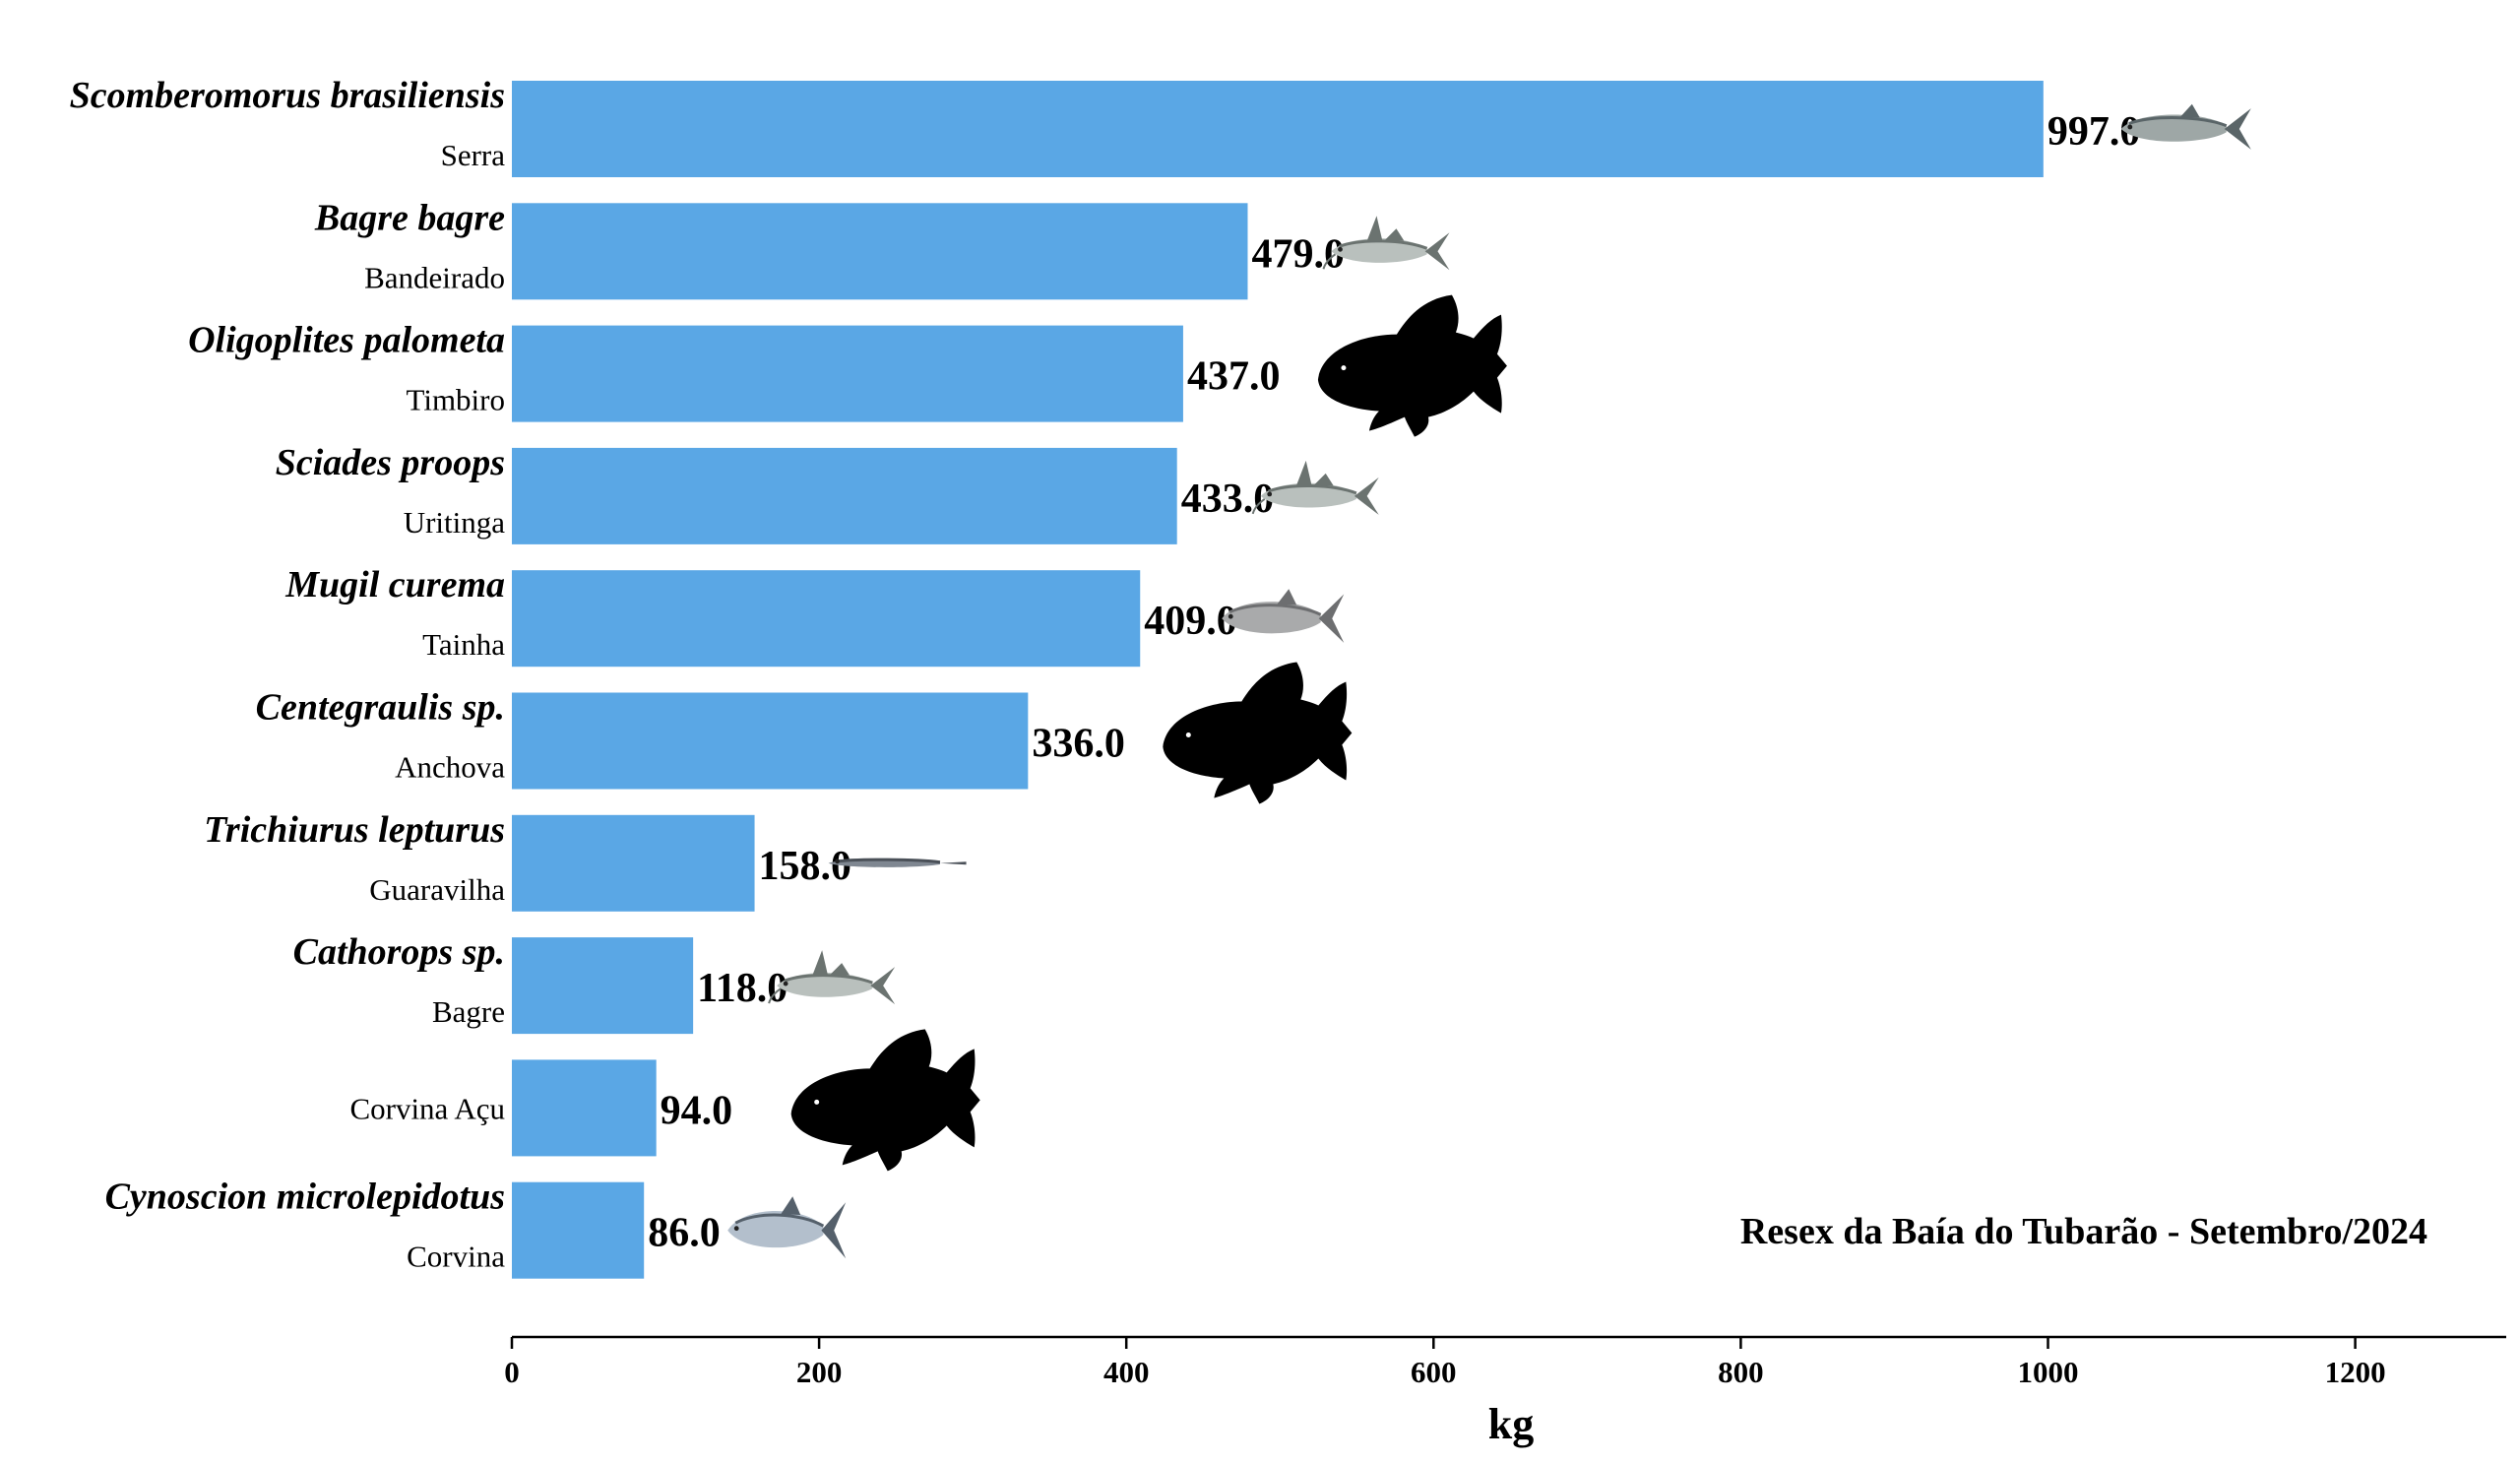  What do you see at coordinates (394, 585) in the screenshot?
I see `scientific-name-label: Mugil curema` at bounding box center [394, 585].